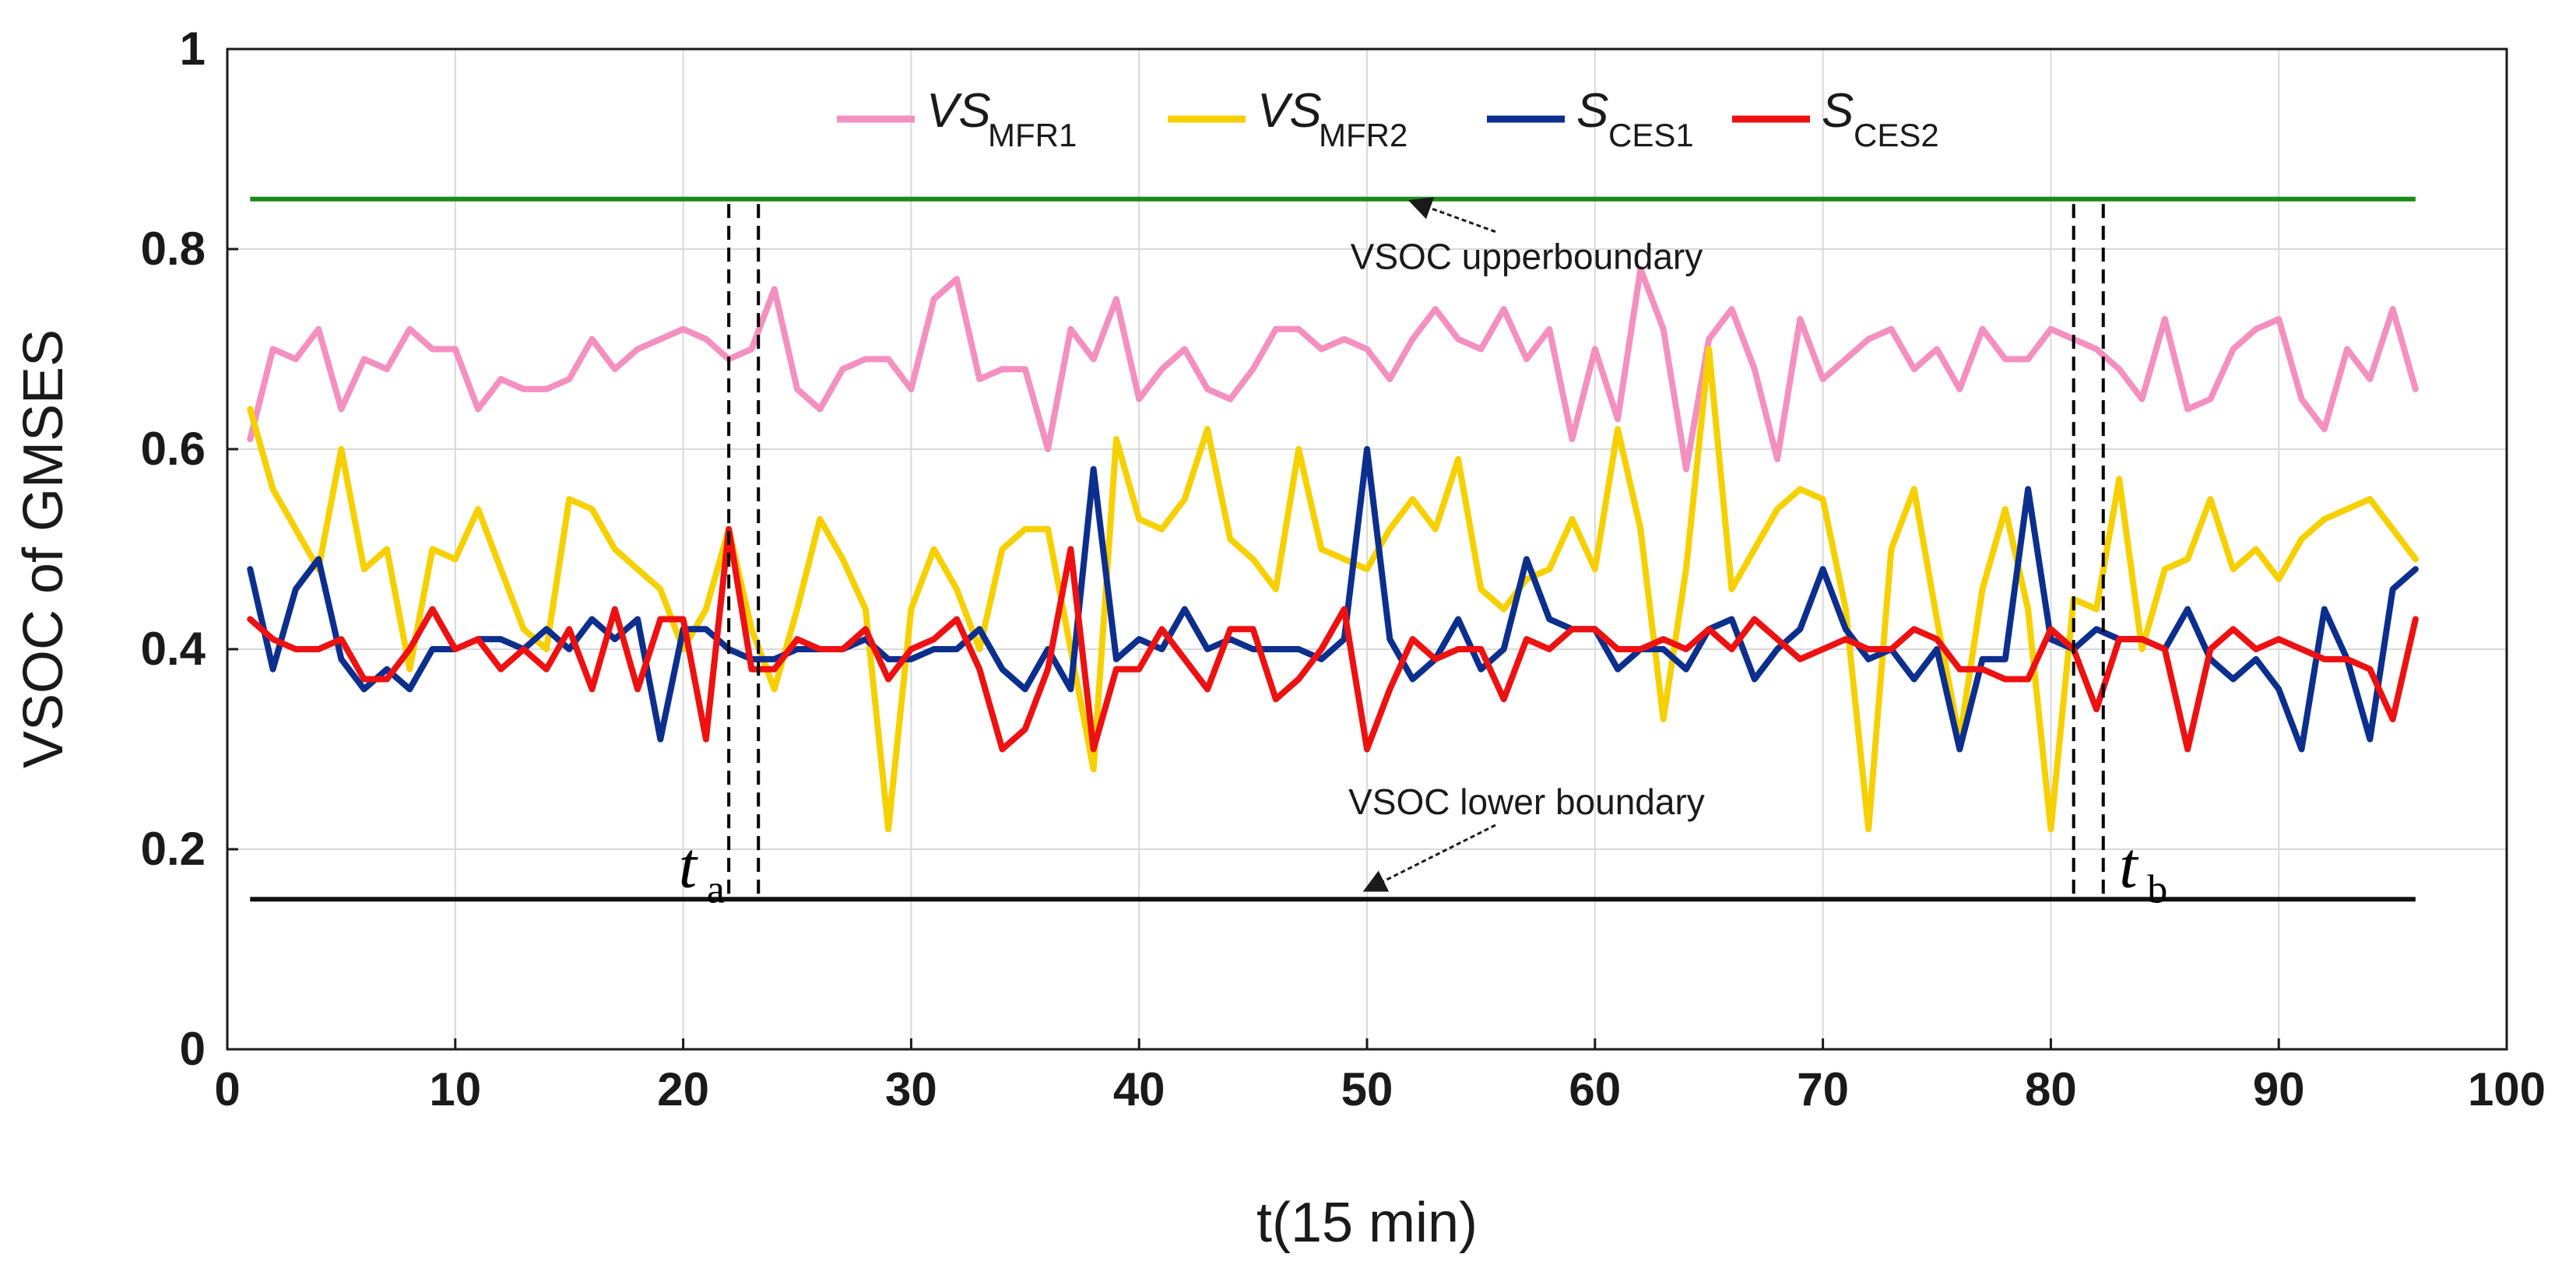 This screenshot has width=2576, height=1268. What do you see at coordinates (2507, 1089) in the screenshot?
I see `x-tick-label: 100` at bounding box center [2507, 1089].